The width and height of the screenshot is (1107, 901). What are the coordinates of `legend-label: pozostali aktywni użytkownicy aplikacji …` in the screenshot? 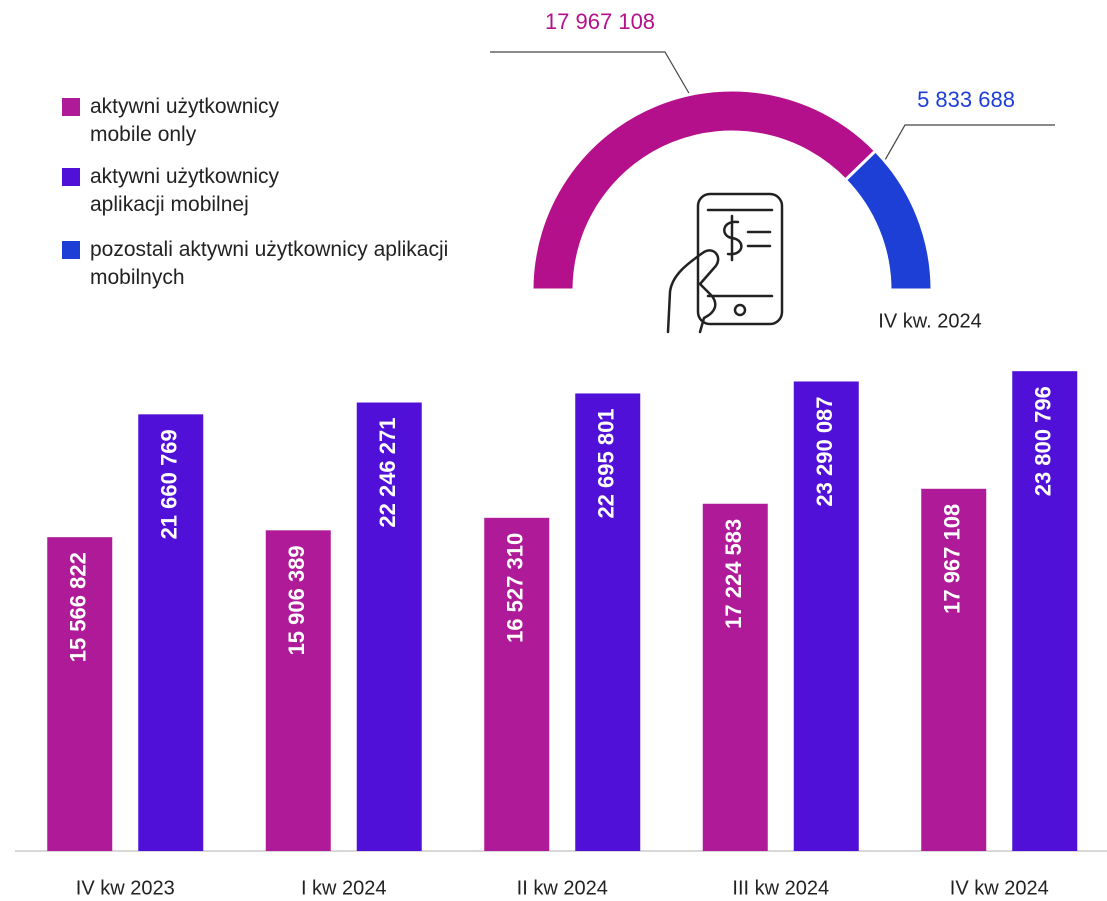 It's located at (269, 263).